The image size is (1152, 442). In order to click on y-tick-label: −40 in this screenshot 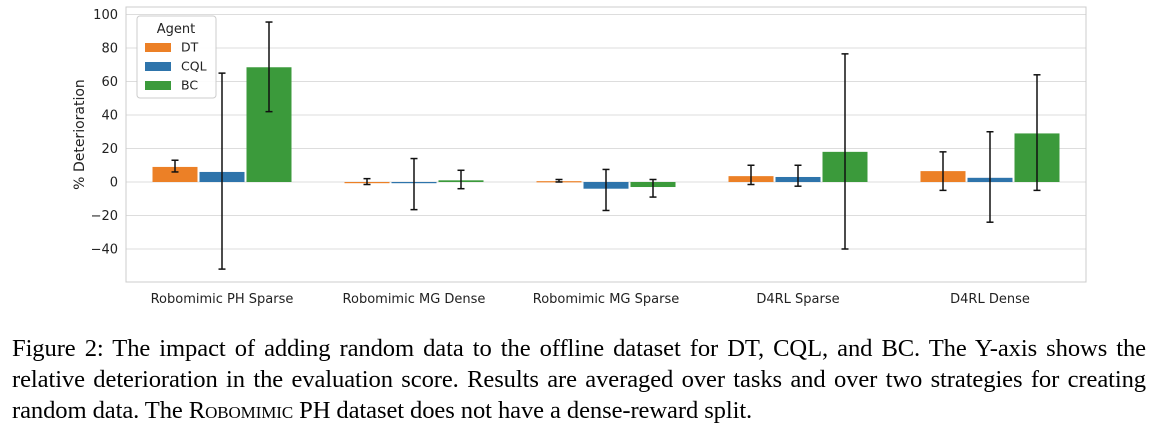, I will do `click(104, 250)`.